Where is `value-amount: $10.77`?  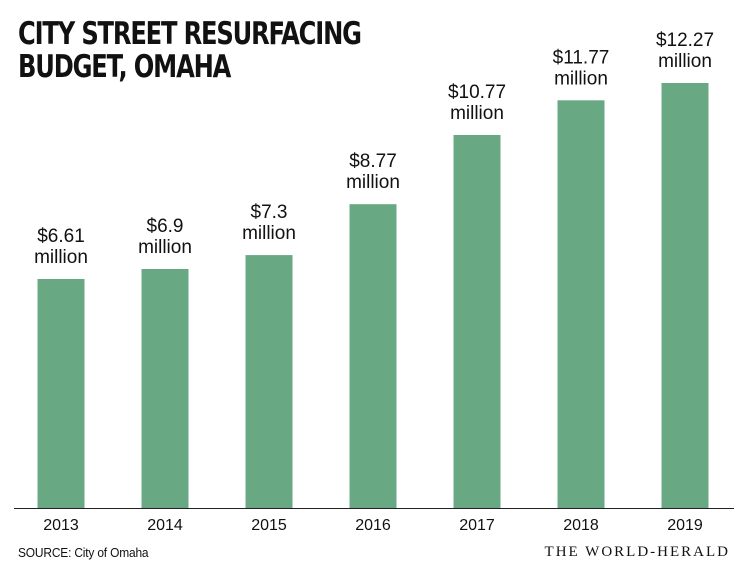 value-amount: $10.77 is located at coordinates (477, 92).